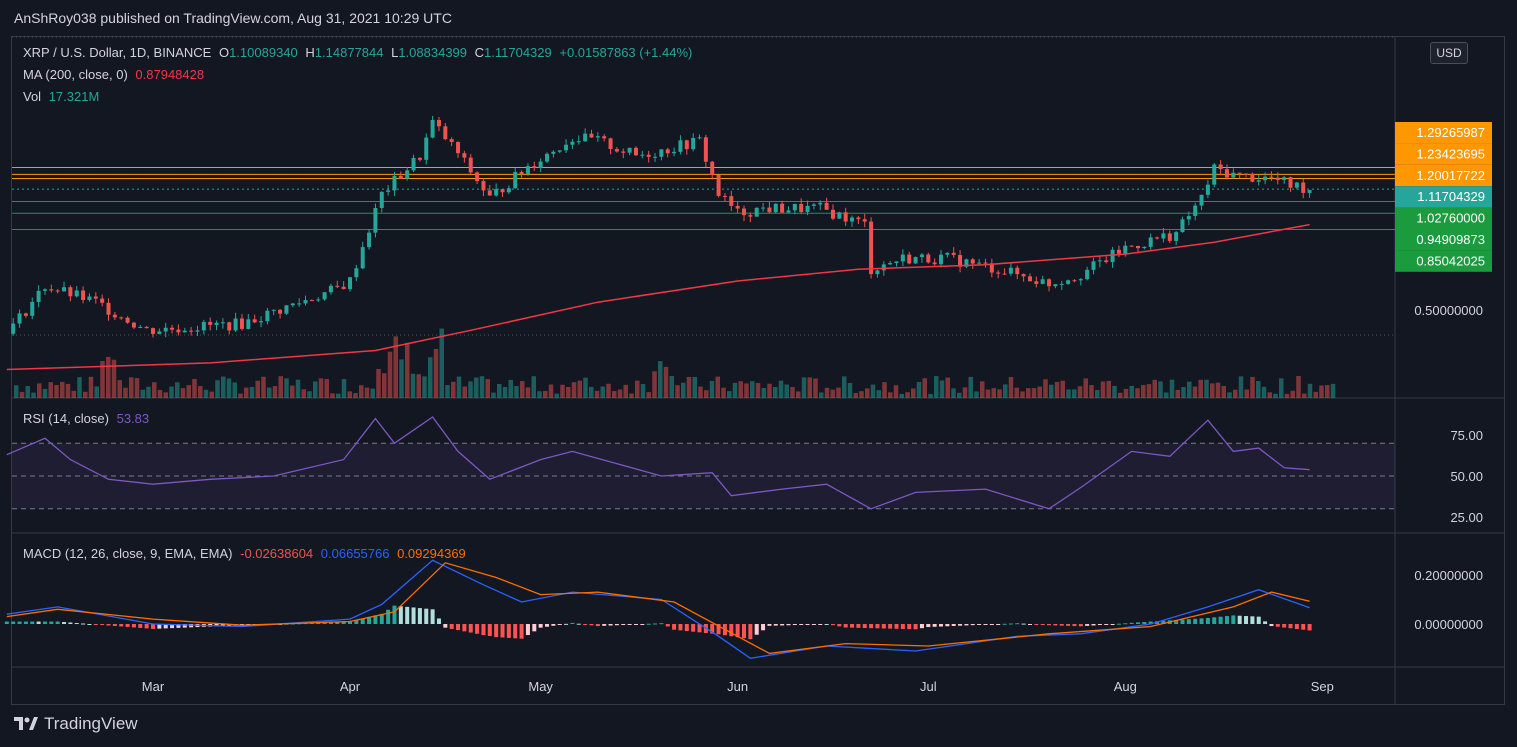 The width and height of the screenshot is (1517, 747). What do you see at coordinates (395, 52) in the screenshot?
I see `low-label: L` at bounding box center [395, 52].